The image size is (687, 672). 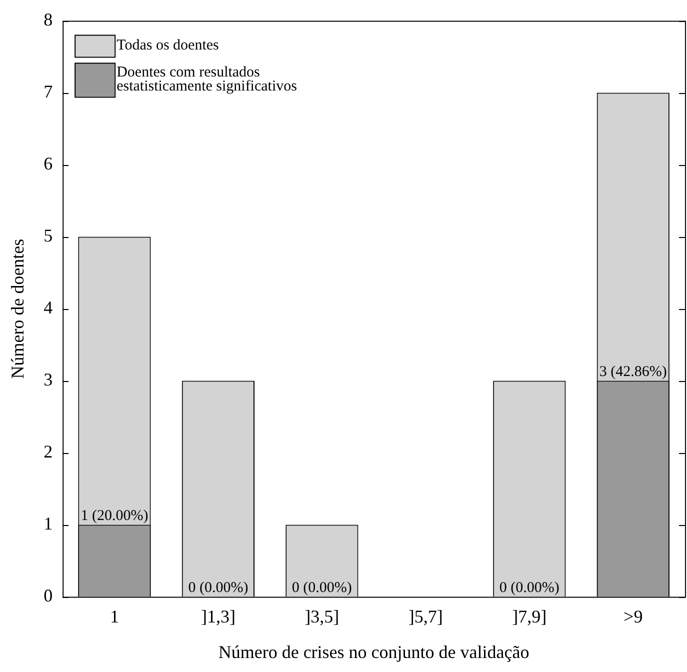 I want to click on legend-label: Doentes com resultados estatisticamente significativos, so click(x=207, y=79).